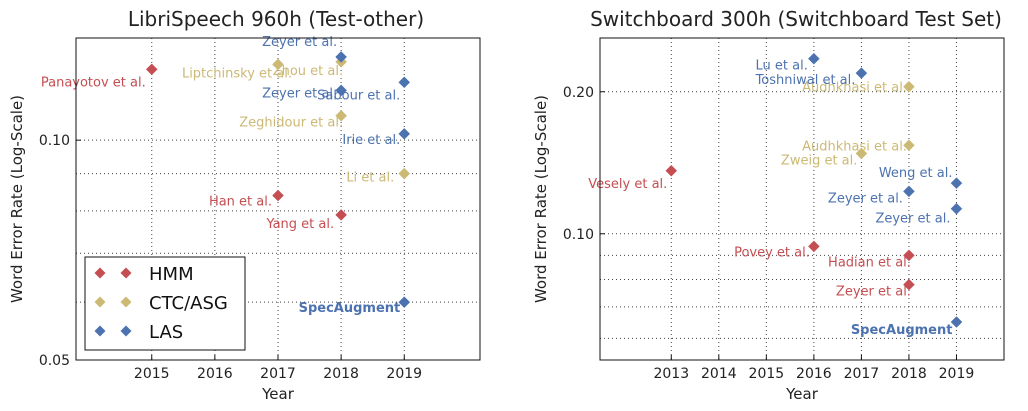 Image resolution: width=1028 pixels, height=411 pixels. I want to click on data-label: Lu et al., so click(782, 66).